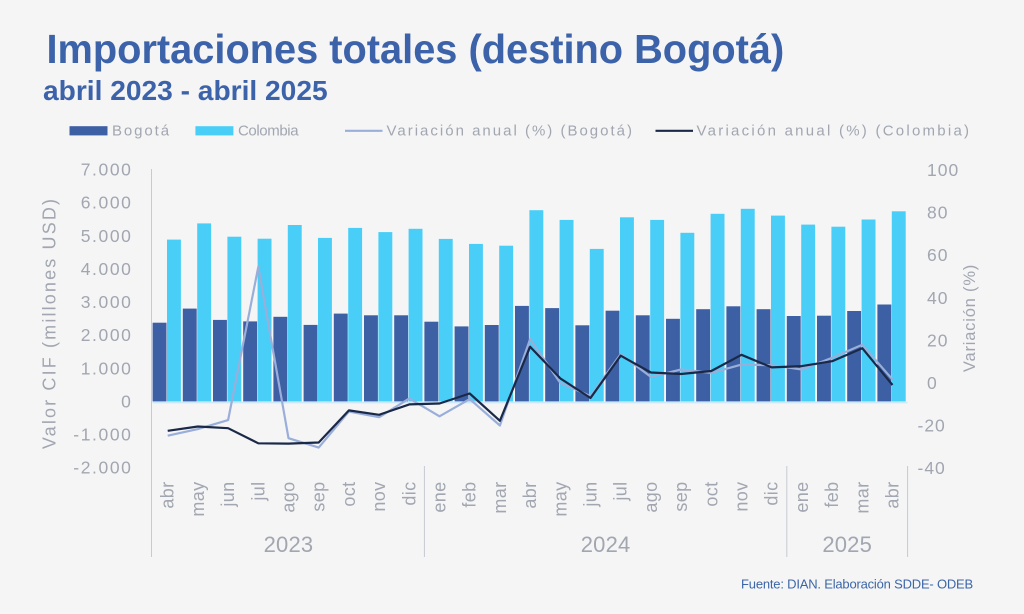  I want to click on svg-text: Bogotá, so click(141, 130).